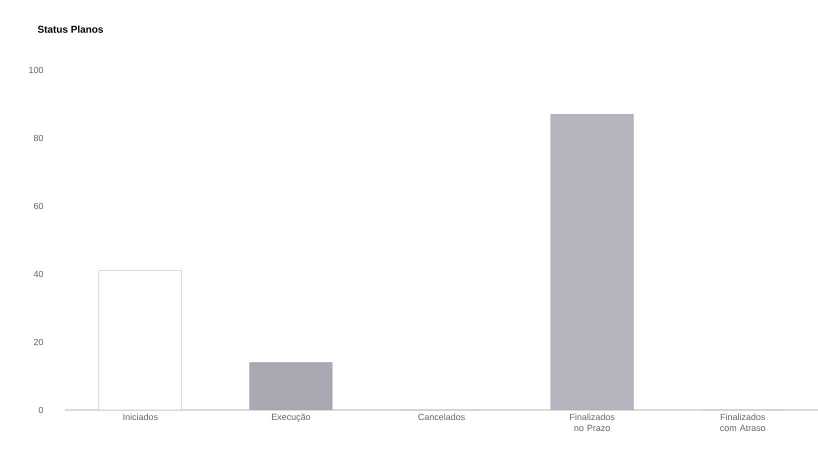  What do you see at coordinates (36, 70) in the screenshot?
I see `y-tick-label: 100` at bounding box center [36, 70].